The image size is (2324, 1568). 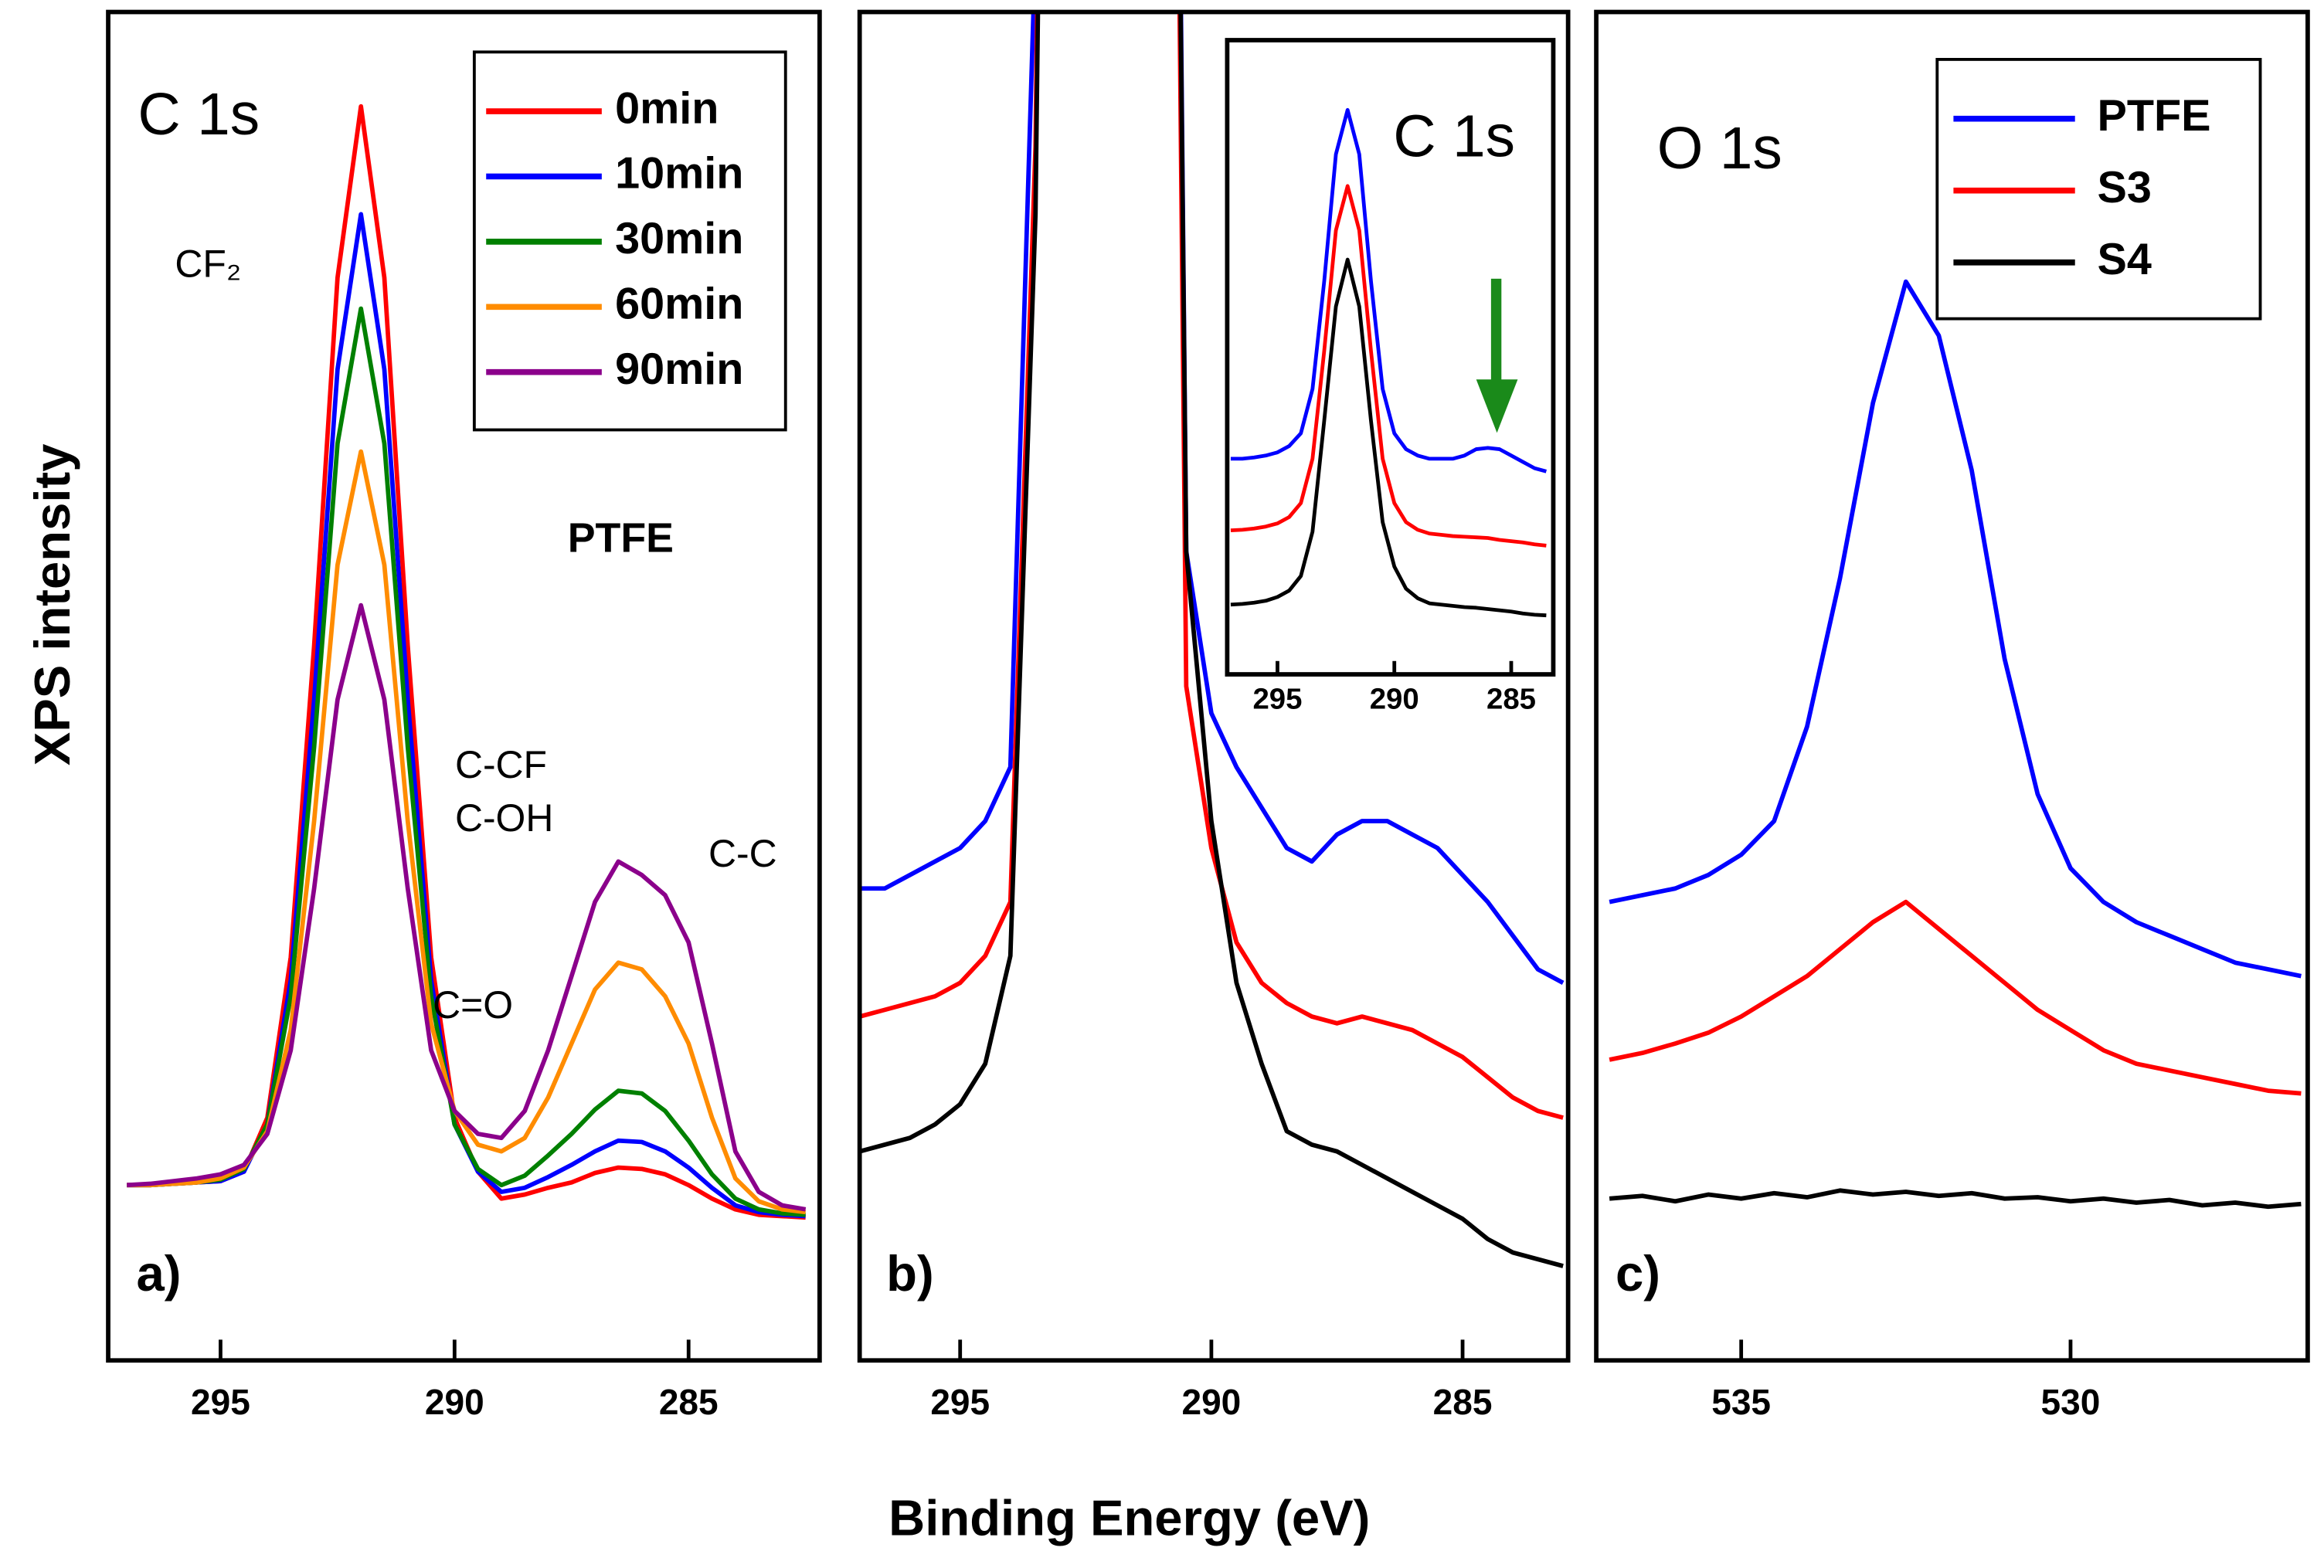 I want to click on annotation: b), so click(x=910, y=1273).